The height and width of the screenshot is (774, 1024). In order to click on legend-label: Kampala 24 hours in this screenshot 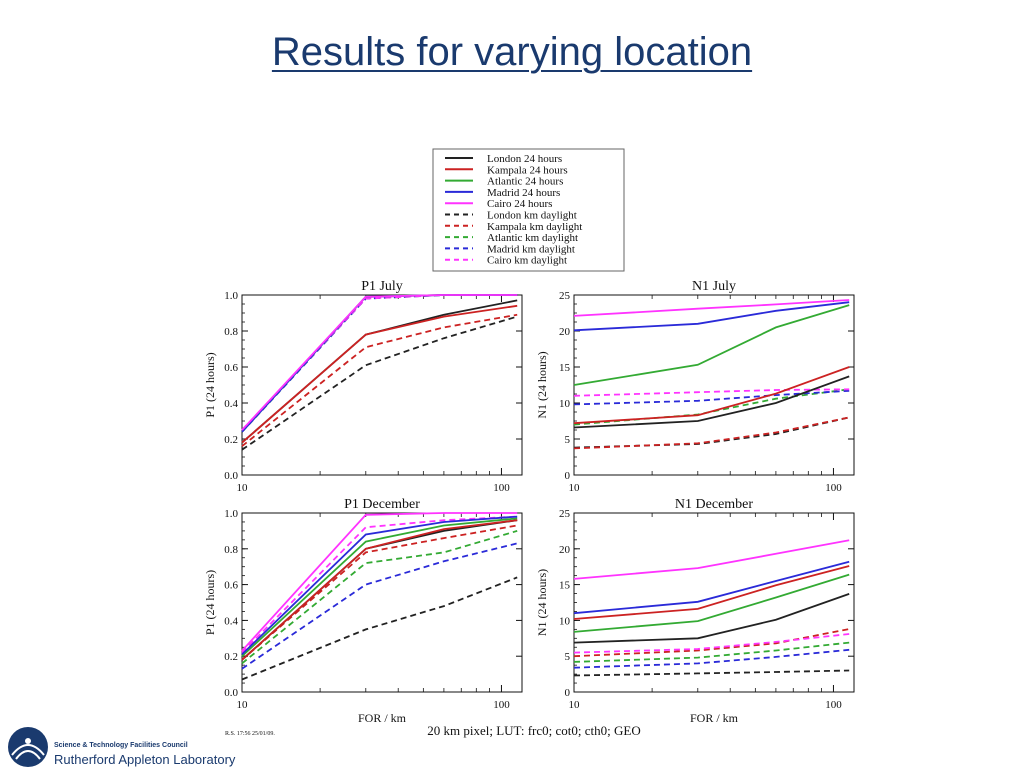, I will do `click(527, 170)`.